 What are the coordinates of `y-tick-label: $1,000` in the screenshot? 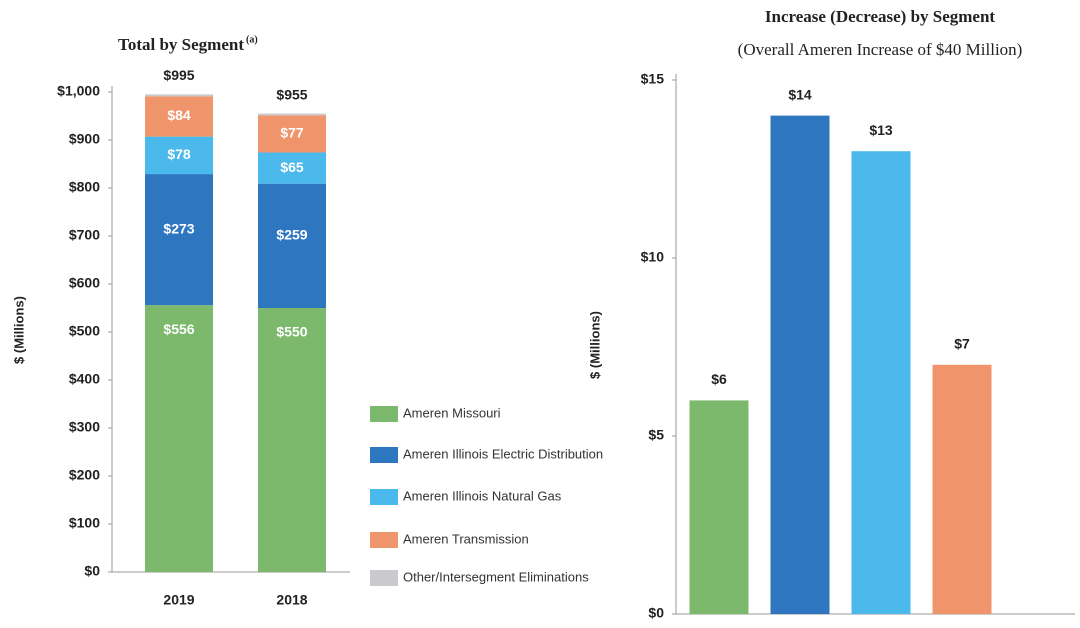 It's located at (78, 91).